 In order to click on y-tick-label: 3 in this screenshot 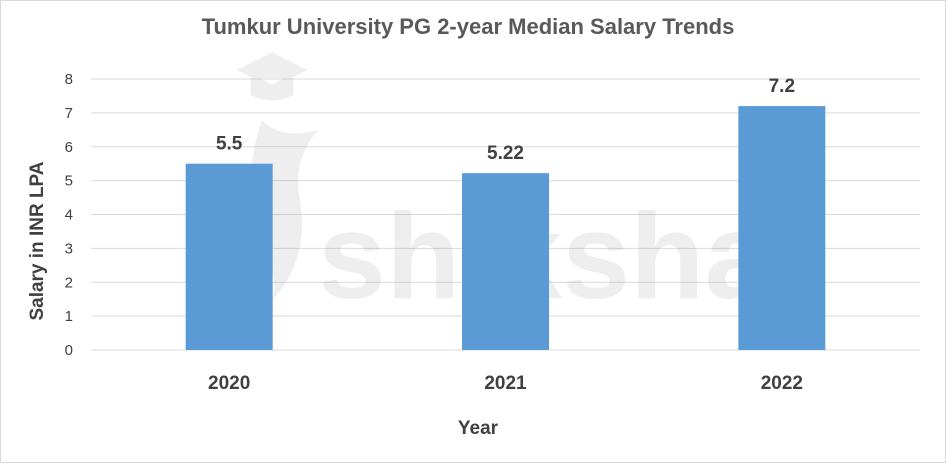, I will do `click(69, 248)`.